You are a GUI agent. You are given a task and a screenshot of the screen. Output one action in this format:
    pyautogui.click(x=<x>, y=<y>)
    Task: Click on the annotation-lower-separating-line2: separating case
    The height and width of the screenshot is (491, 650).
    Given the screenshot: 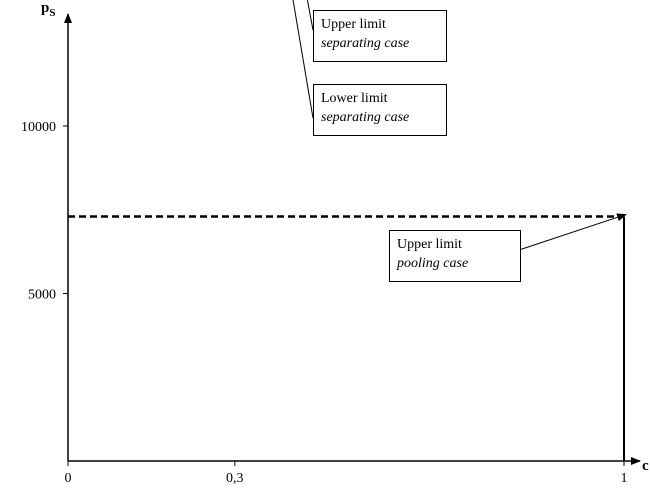 What is the action you would take?
    pyautogui.click(x=365, y=117)
    